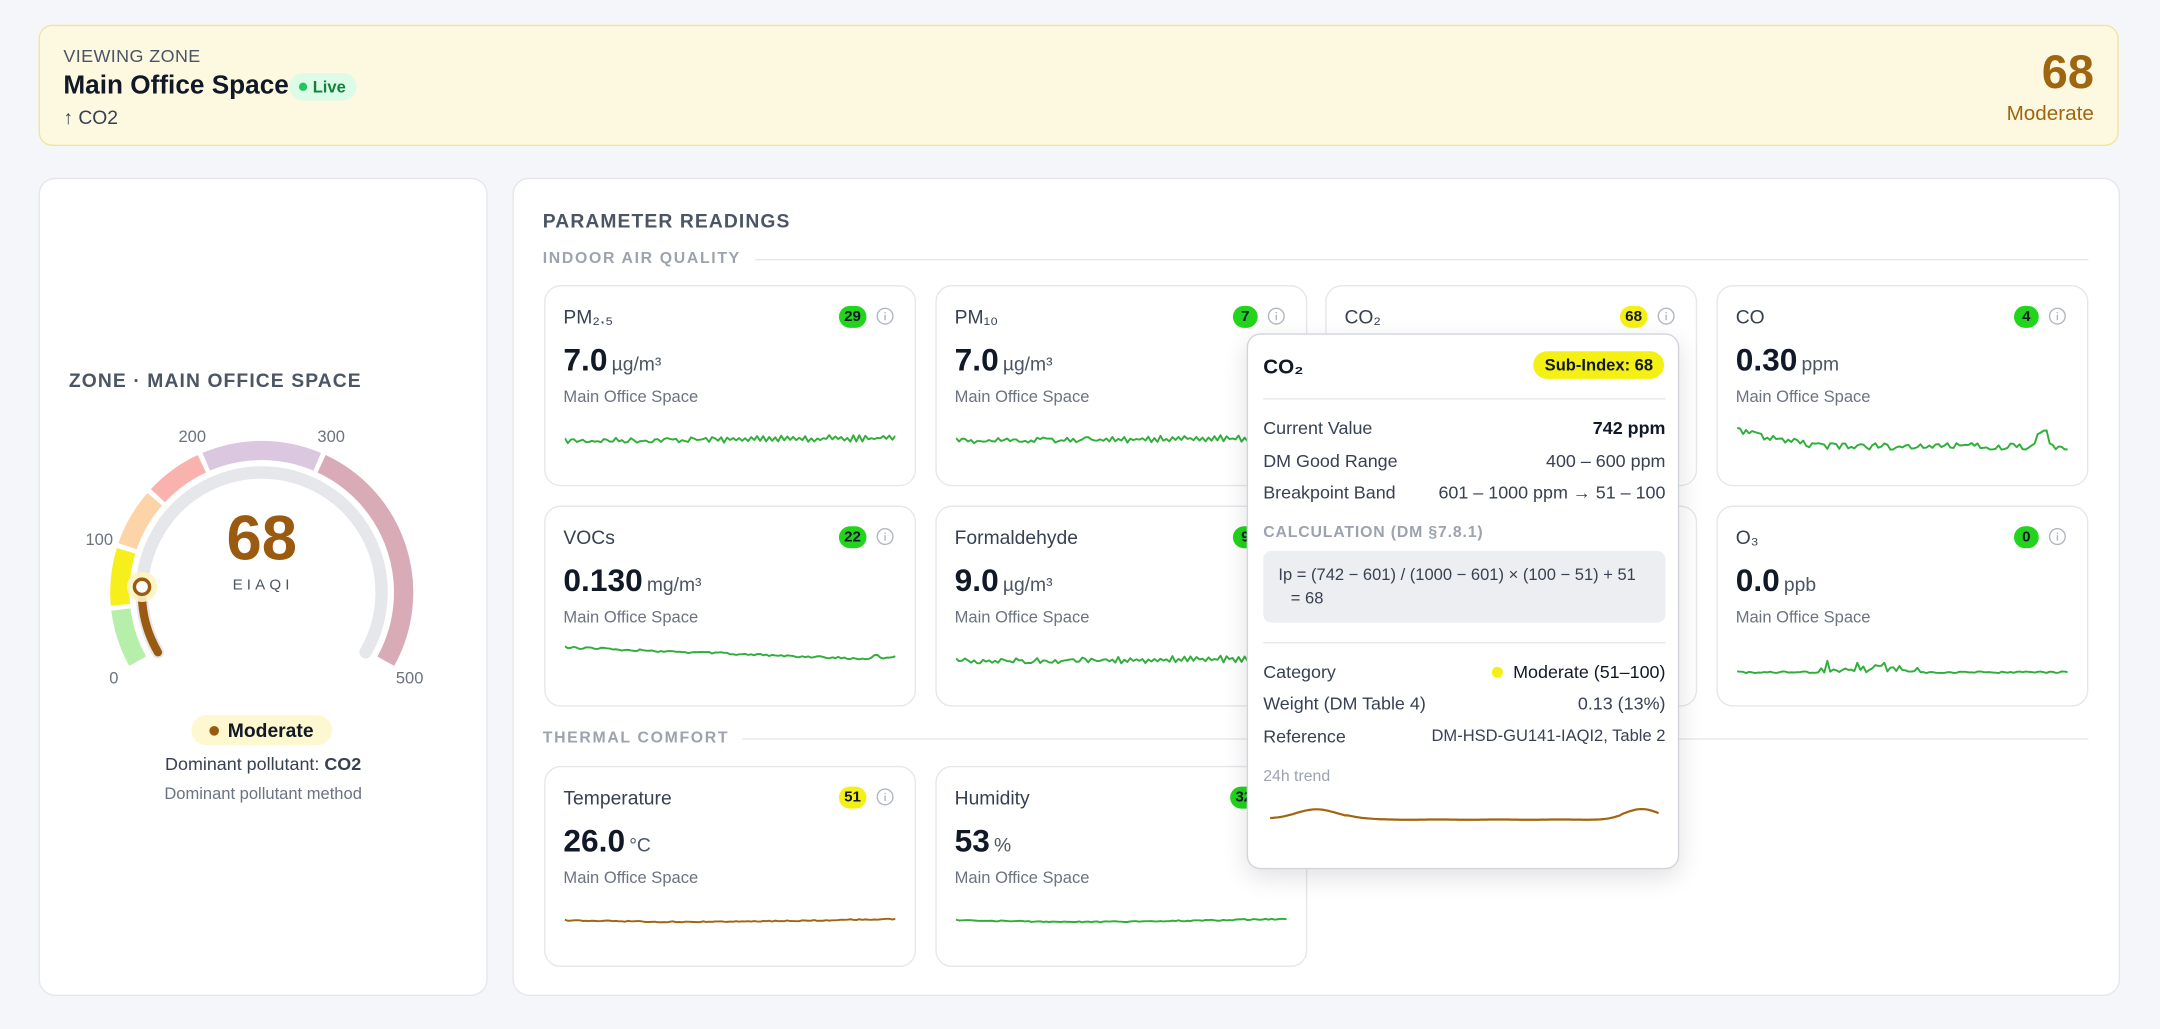  What do you see at coordinates (410, 677) in the screenshot?
I see `gauge-tick-label: 500` at bounding box center [410, 677].